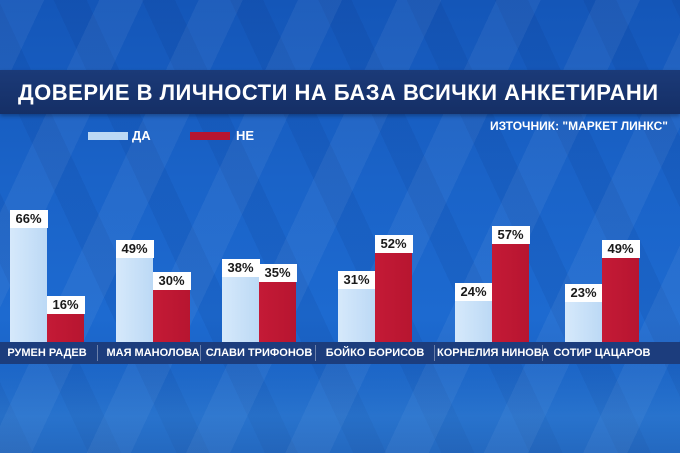  What do you see at coordinates (583, 293) in the screenshot?
I see `value-label-yes-6: 23%` at bounding box center [583, 293].